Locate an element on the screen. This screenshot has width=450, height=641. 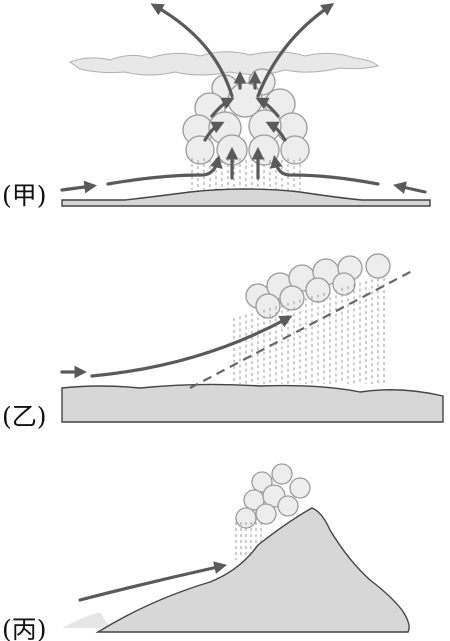
mountain is located at coordinates (252, 570).